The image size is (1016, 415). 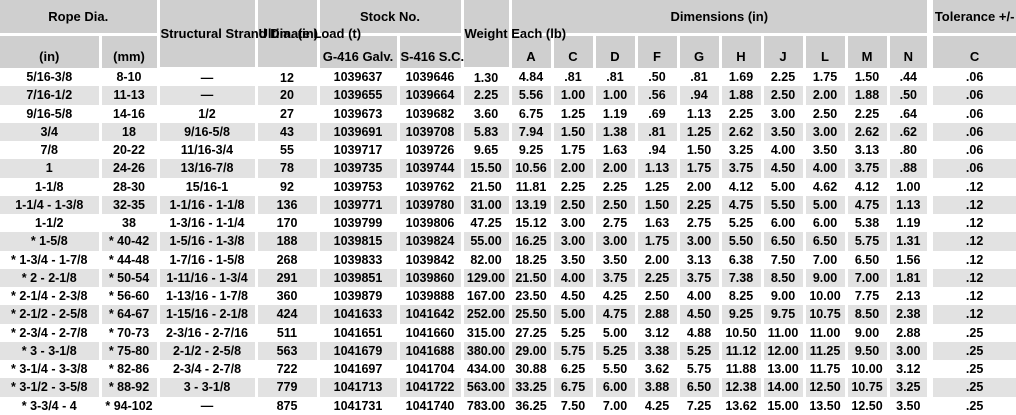 I want to click on cell-dim-a: 16.25, so click(x=531, y=241).